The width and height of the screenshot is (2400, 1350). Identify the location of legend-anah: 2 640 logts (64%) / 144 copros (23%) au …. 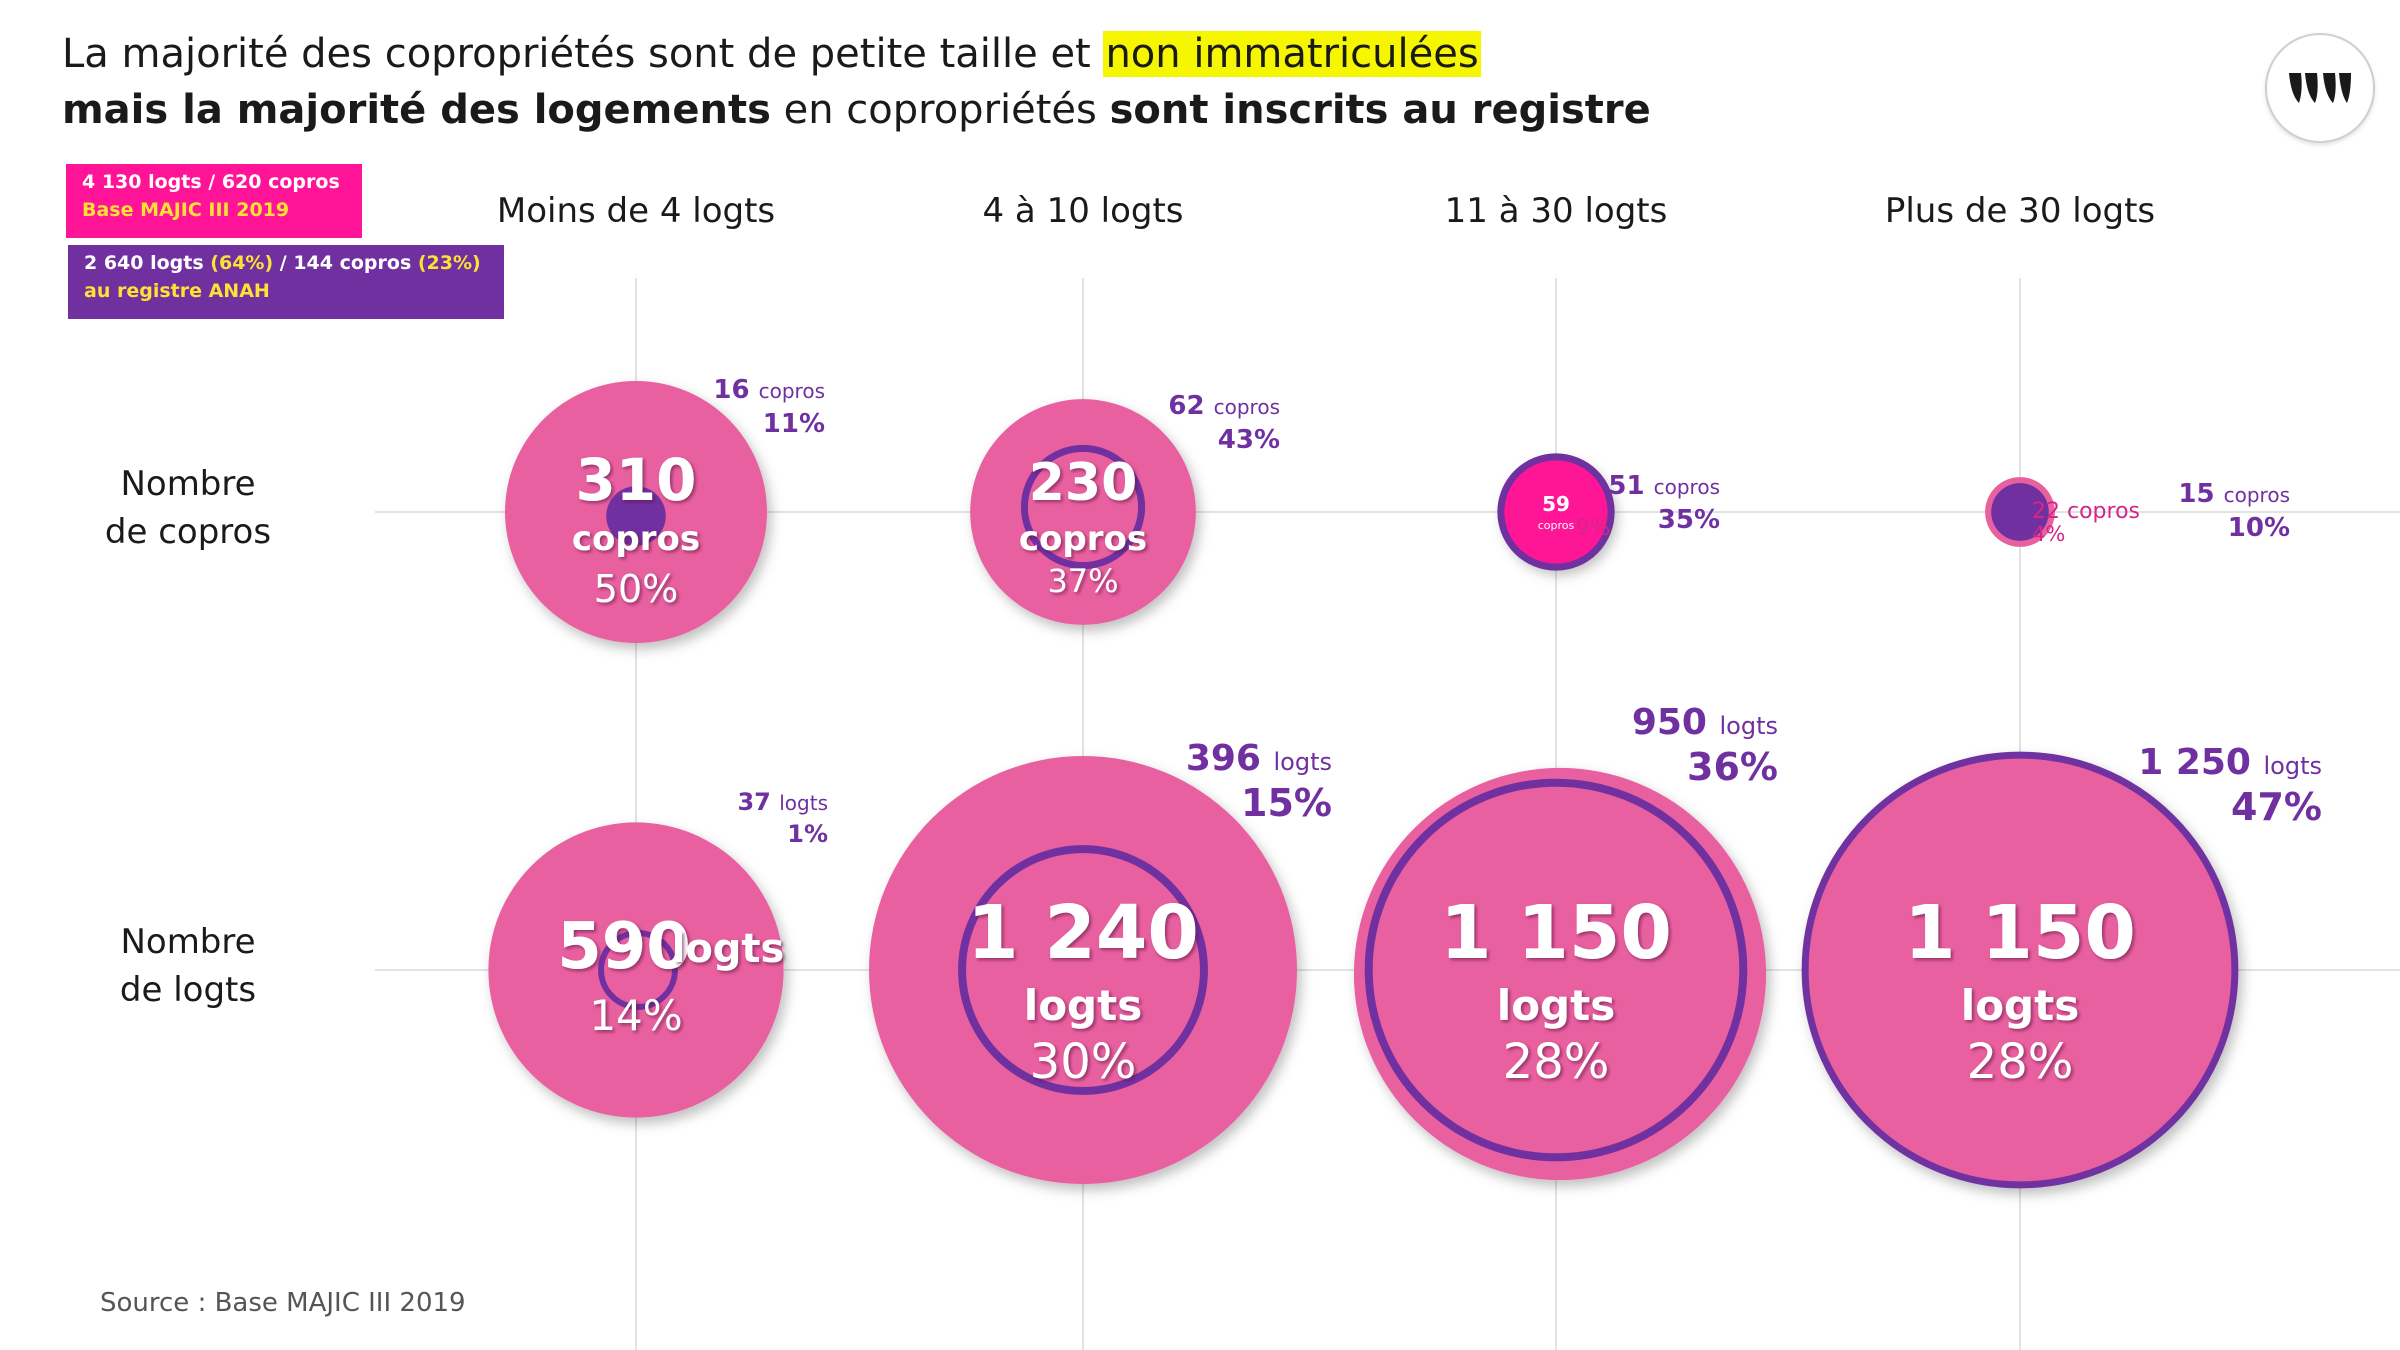
(286, 282).